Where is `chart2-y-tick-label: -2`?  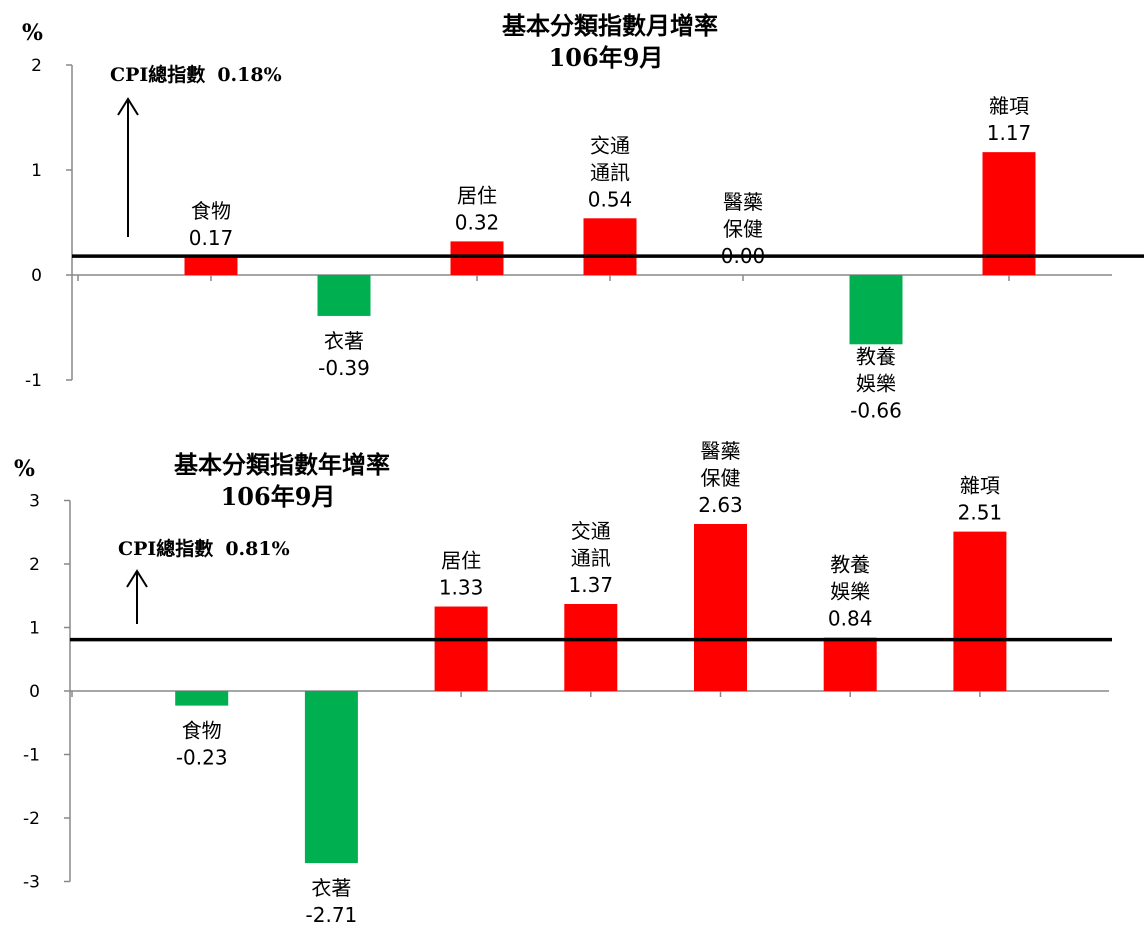 chart2-y-tick-label: -2 is located at coordinates (31, 819).